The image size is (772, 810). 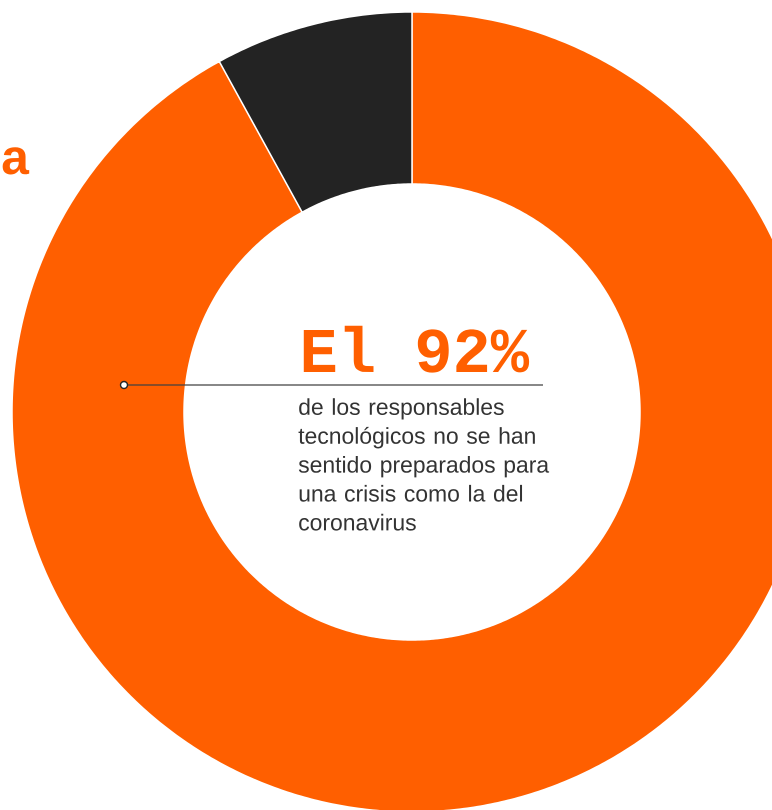 I want to click on text: El 92%, so click(x=417, y=349).